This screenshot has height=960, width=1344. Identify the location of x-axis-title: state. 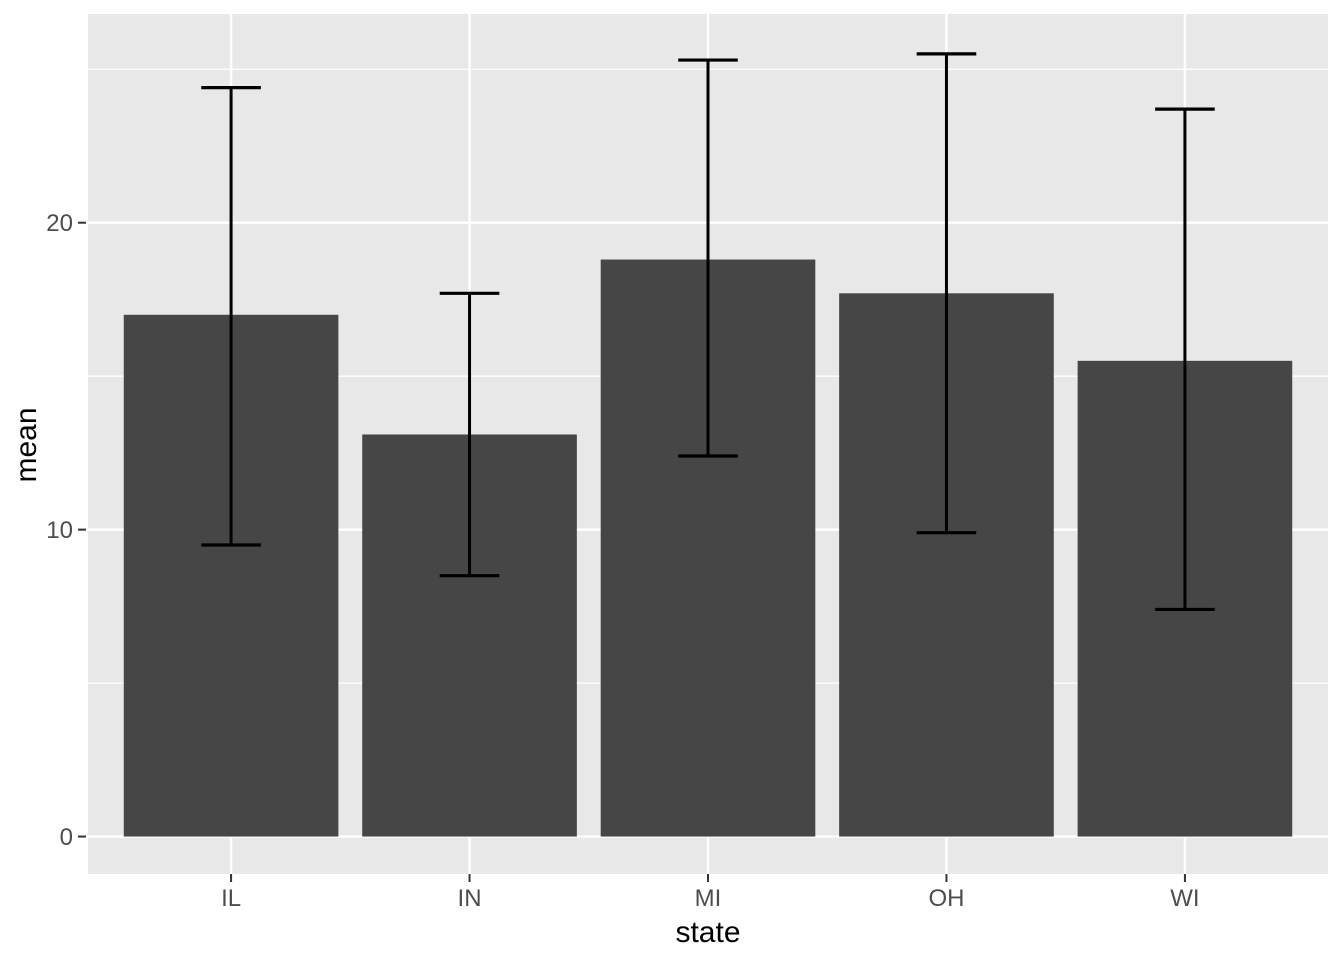
(708, 932).